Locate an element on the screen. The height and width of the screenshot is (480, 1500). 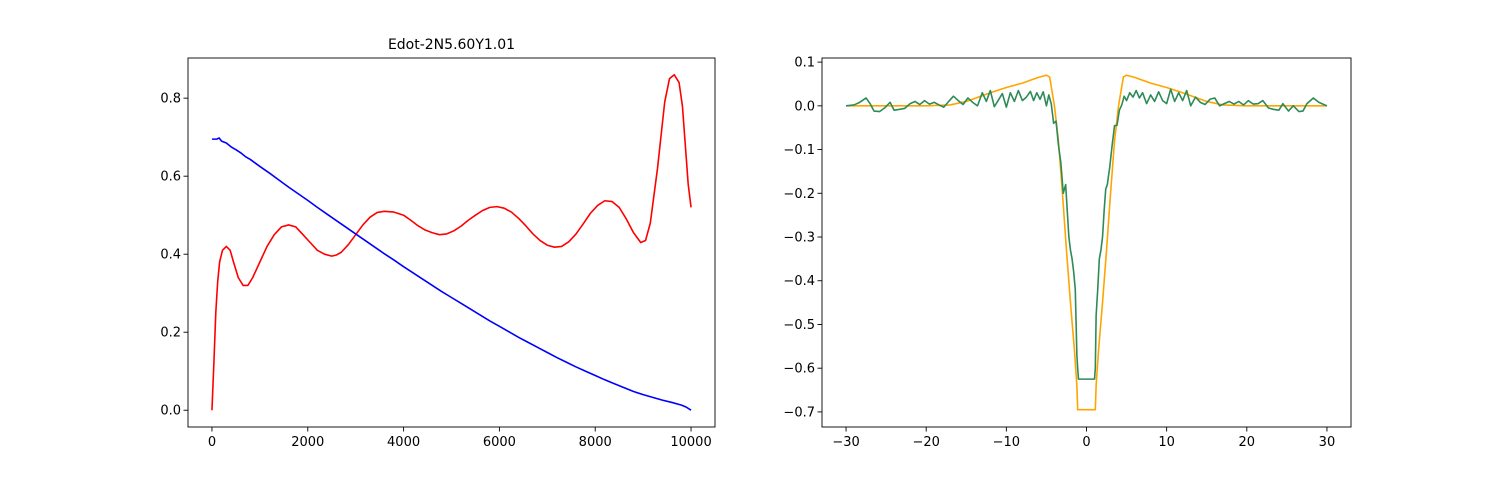
y-tick-label: 0.2 is located at coordinates (170, 333).